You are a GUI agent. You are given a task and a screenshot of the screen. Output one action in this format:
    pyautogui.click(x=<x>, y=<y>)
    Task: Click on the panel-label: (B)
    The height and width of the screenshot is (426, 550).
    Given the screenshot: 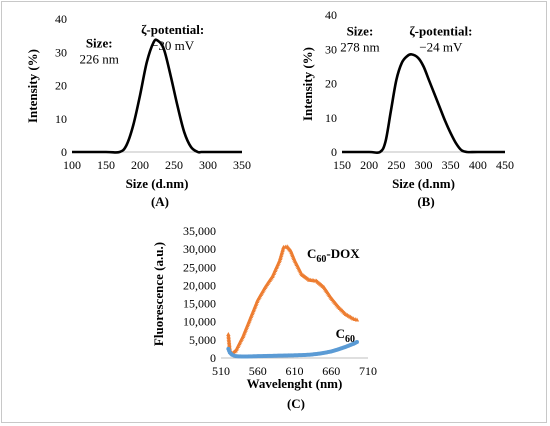 What is the action you would take?
    pyautogui.click(x=425, y=201)
    